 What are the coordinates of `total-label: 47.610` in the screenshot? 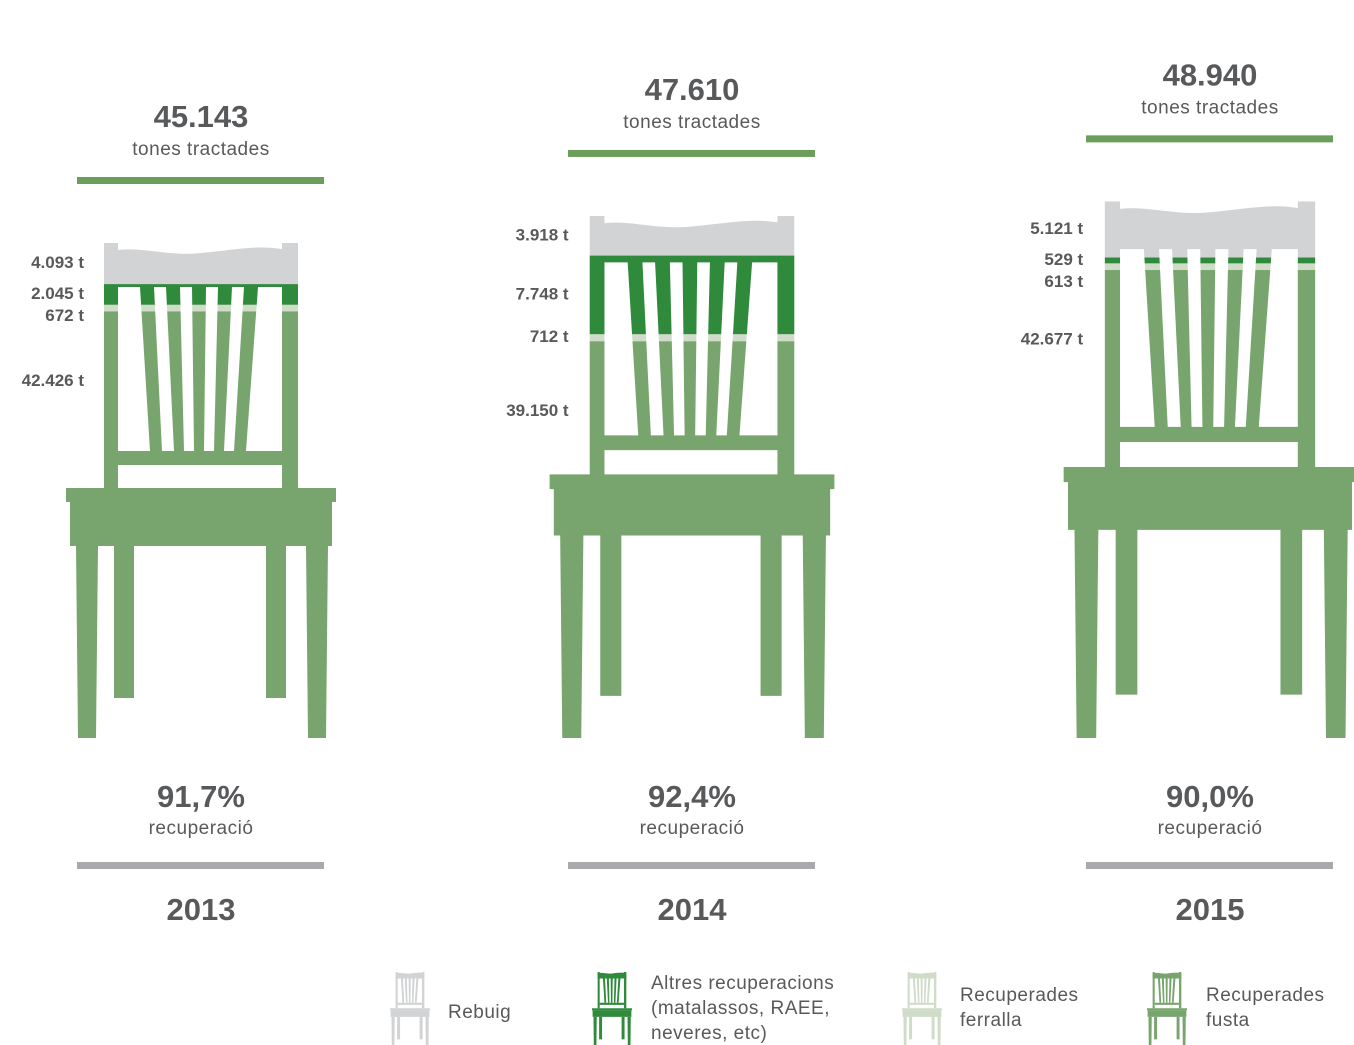 It's located at (692, 89).